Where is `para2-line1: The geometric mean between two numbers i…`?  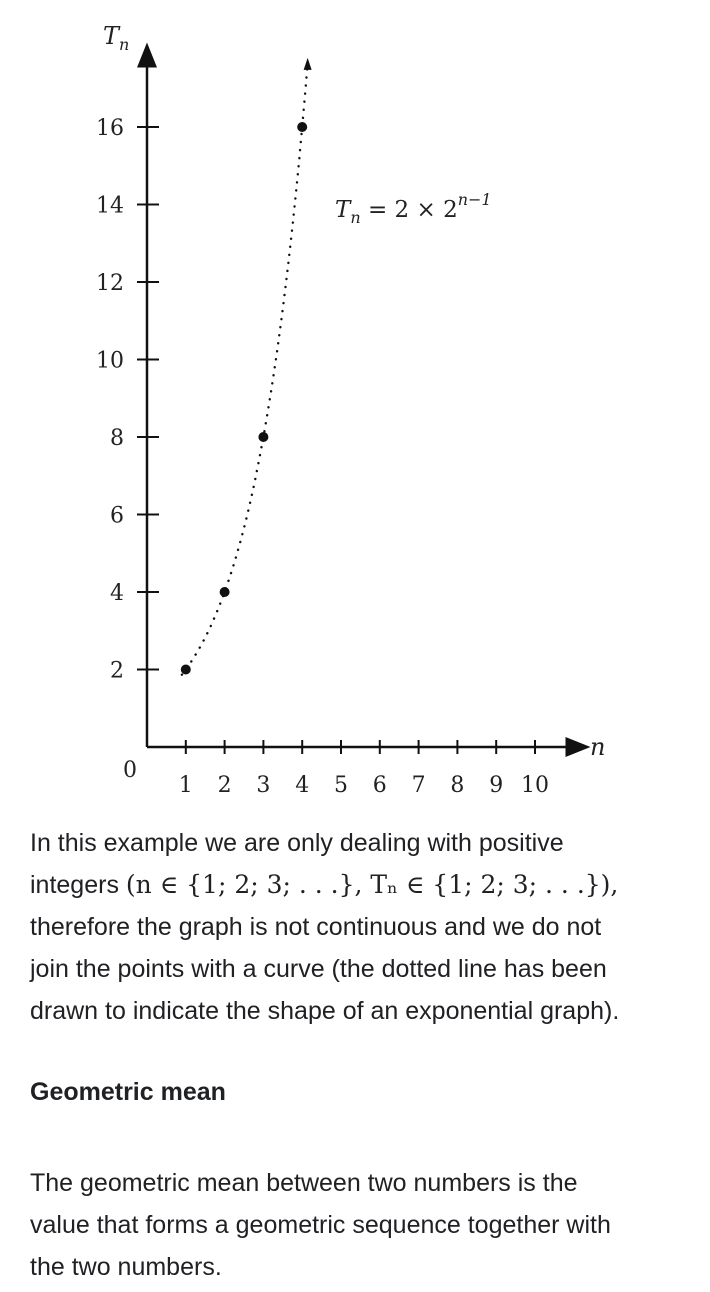
para2-line1: The geometric mean between two numbers i… is located at coordinates (304, 1183).